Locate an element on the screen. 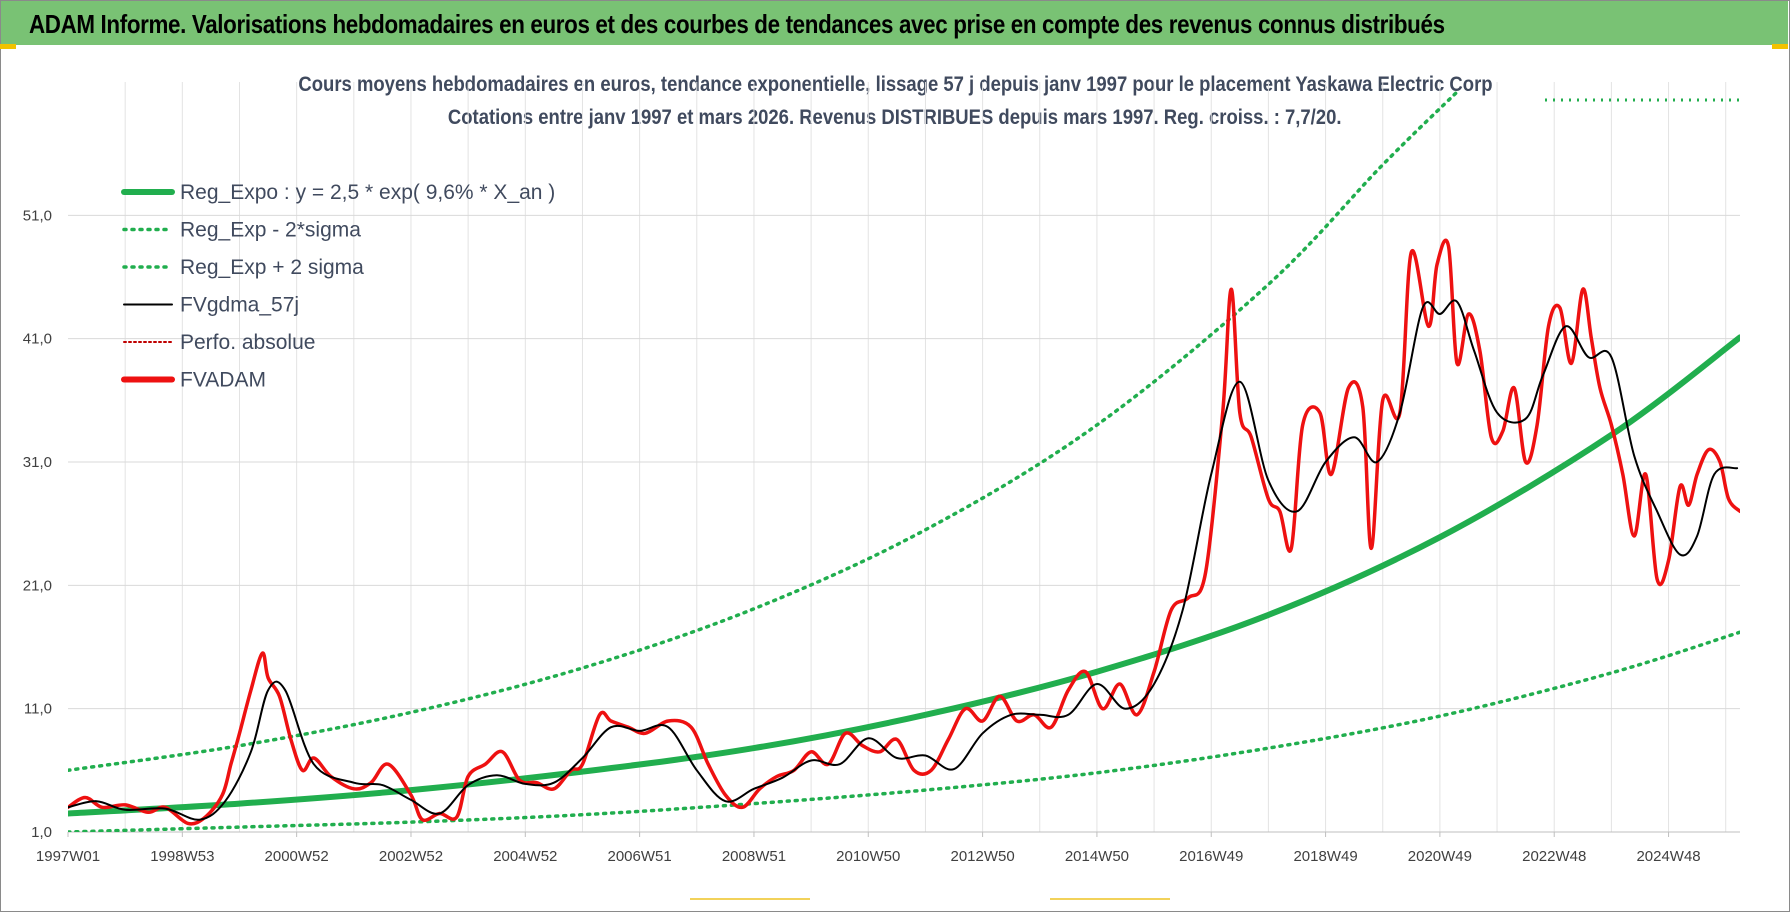  x-tick-label: 2008W51 is located at coordinates (754, 856).